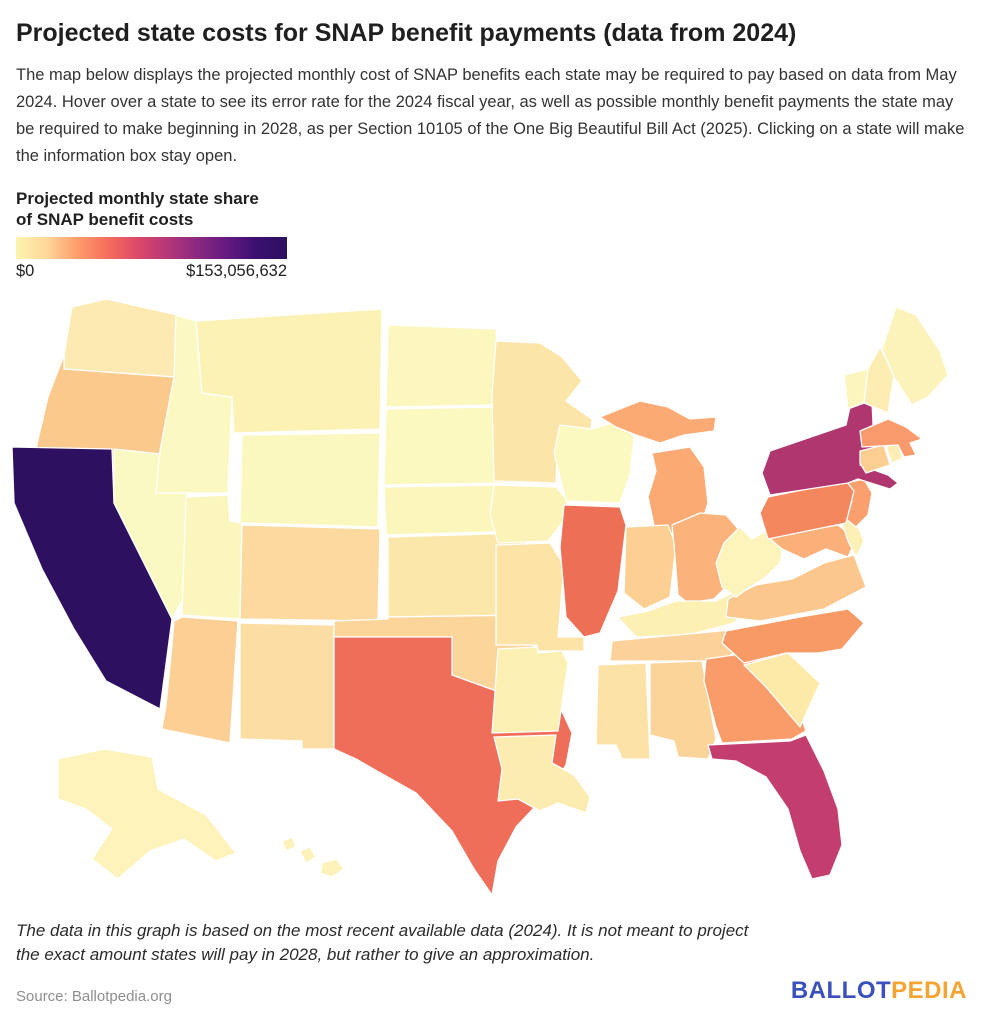 This screenshot has height=1024, width=983. I want to click on state-wy: Wyoming, so click(310, 480).